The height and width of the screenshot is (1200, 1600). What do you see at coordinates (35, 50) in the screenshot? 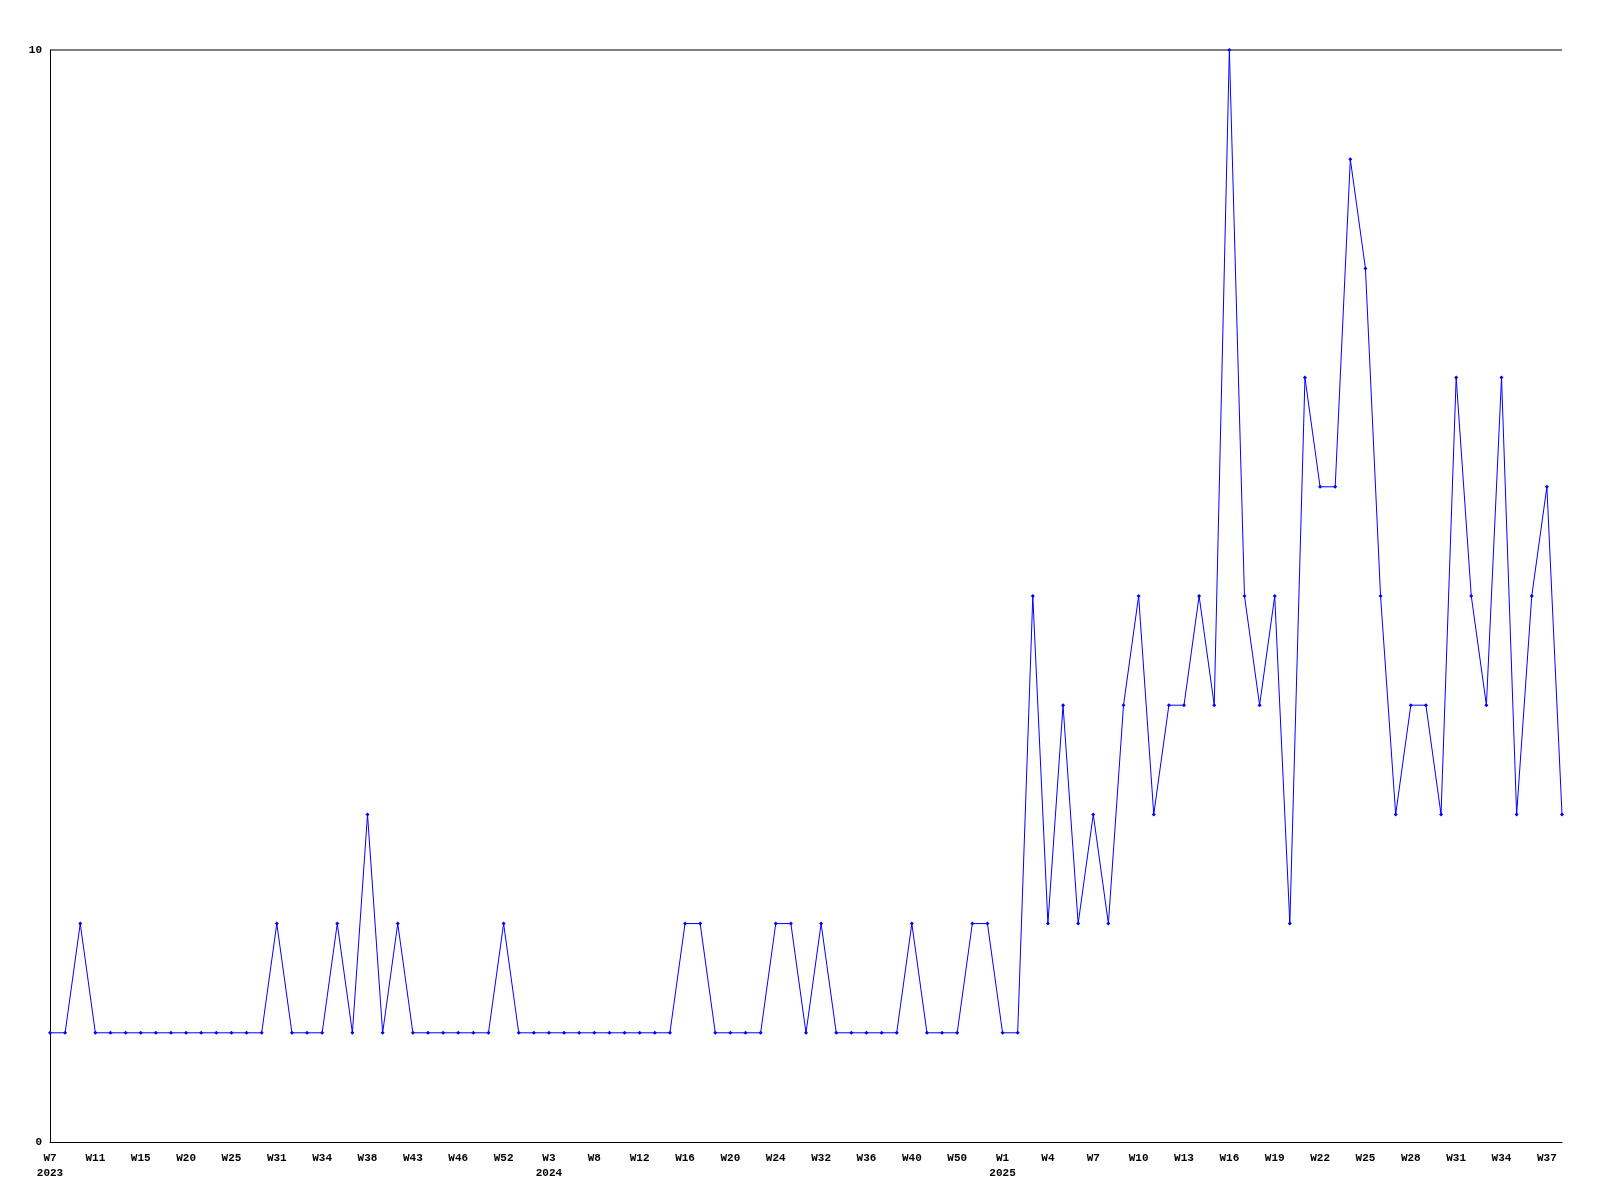
I see `y-tick-label: 10` at bounding box center [35, 50].